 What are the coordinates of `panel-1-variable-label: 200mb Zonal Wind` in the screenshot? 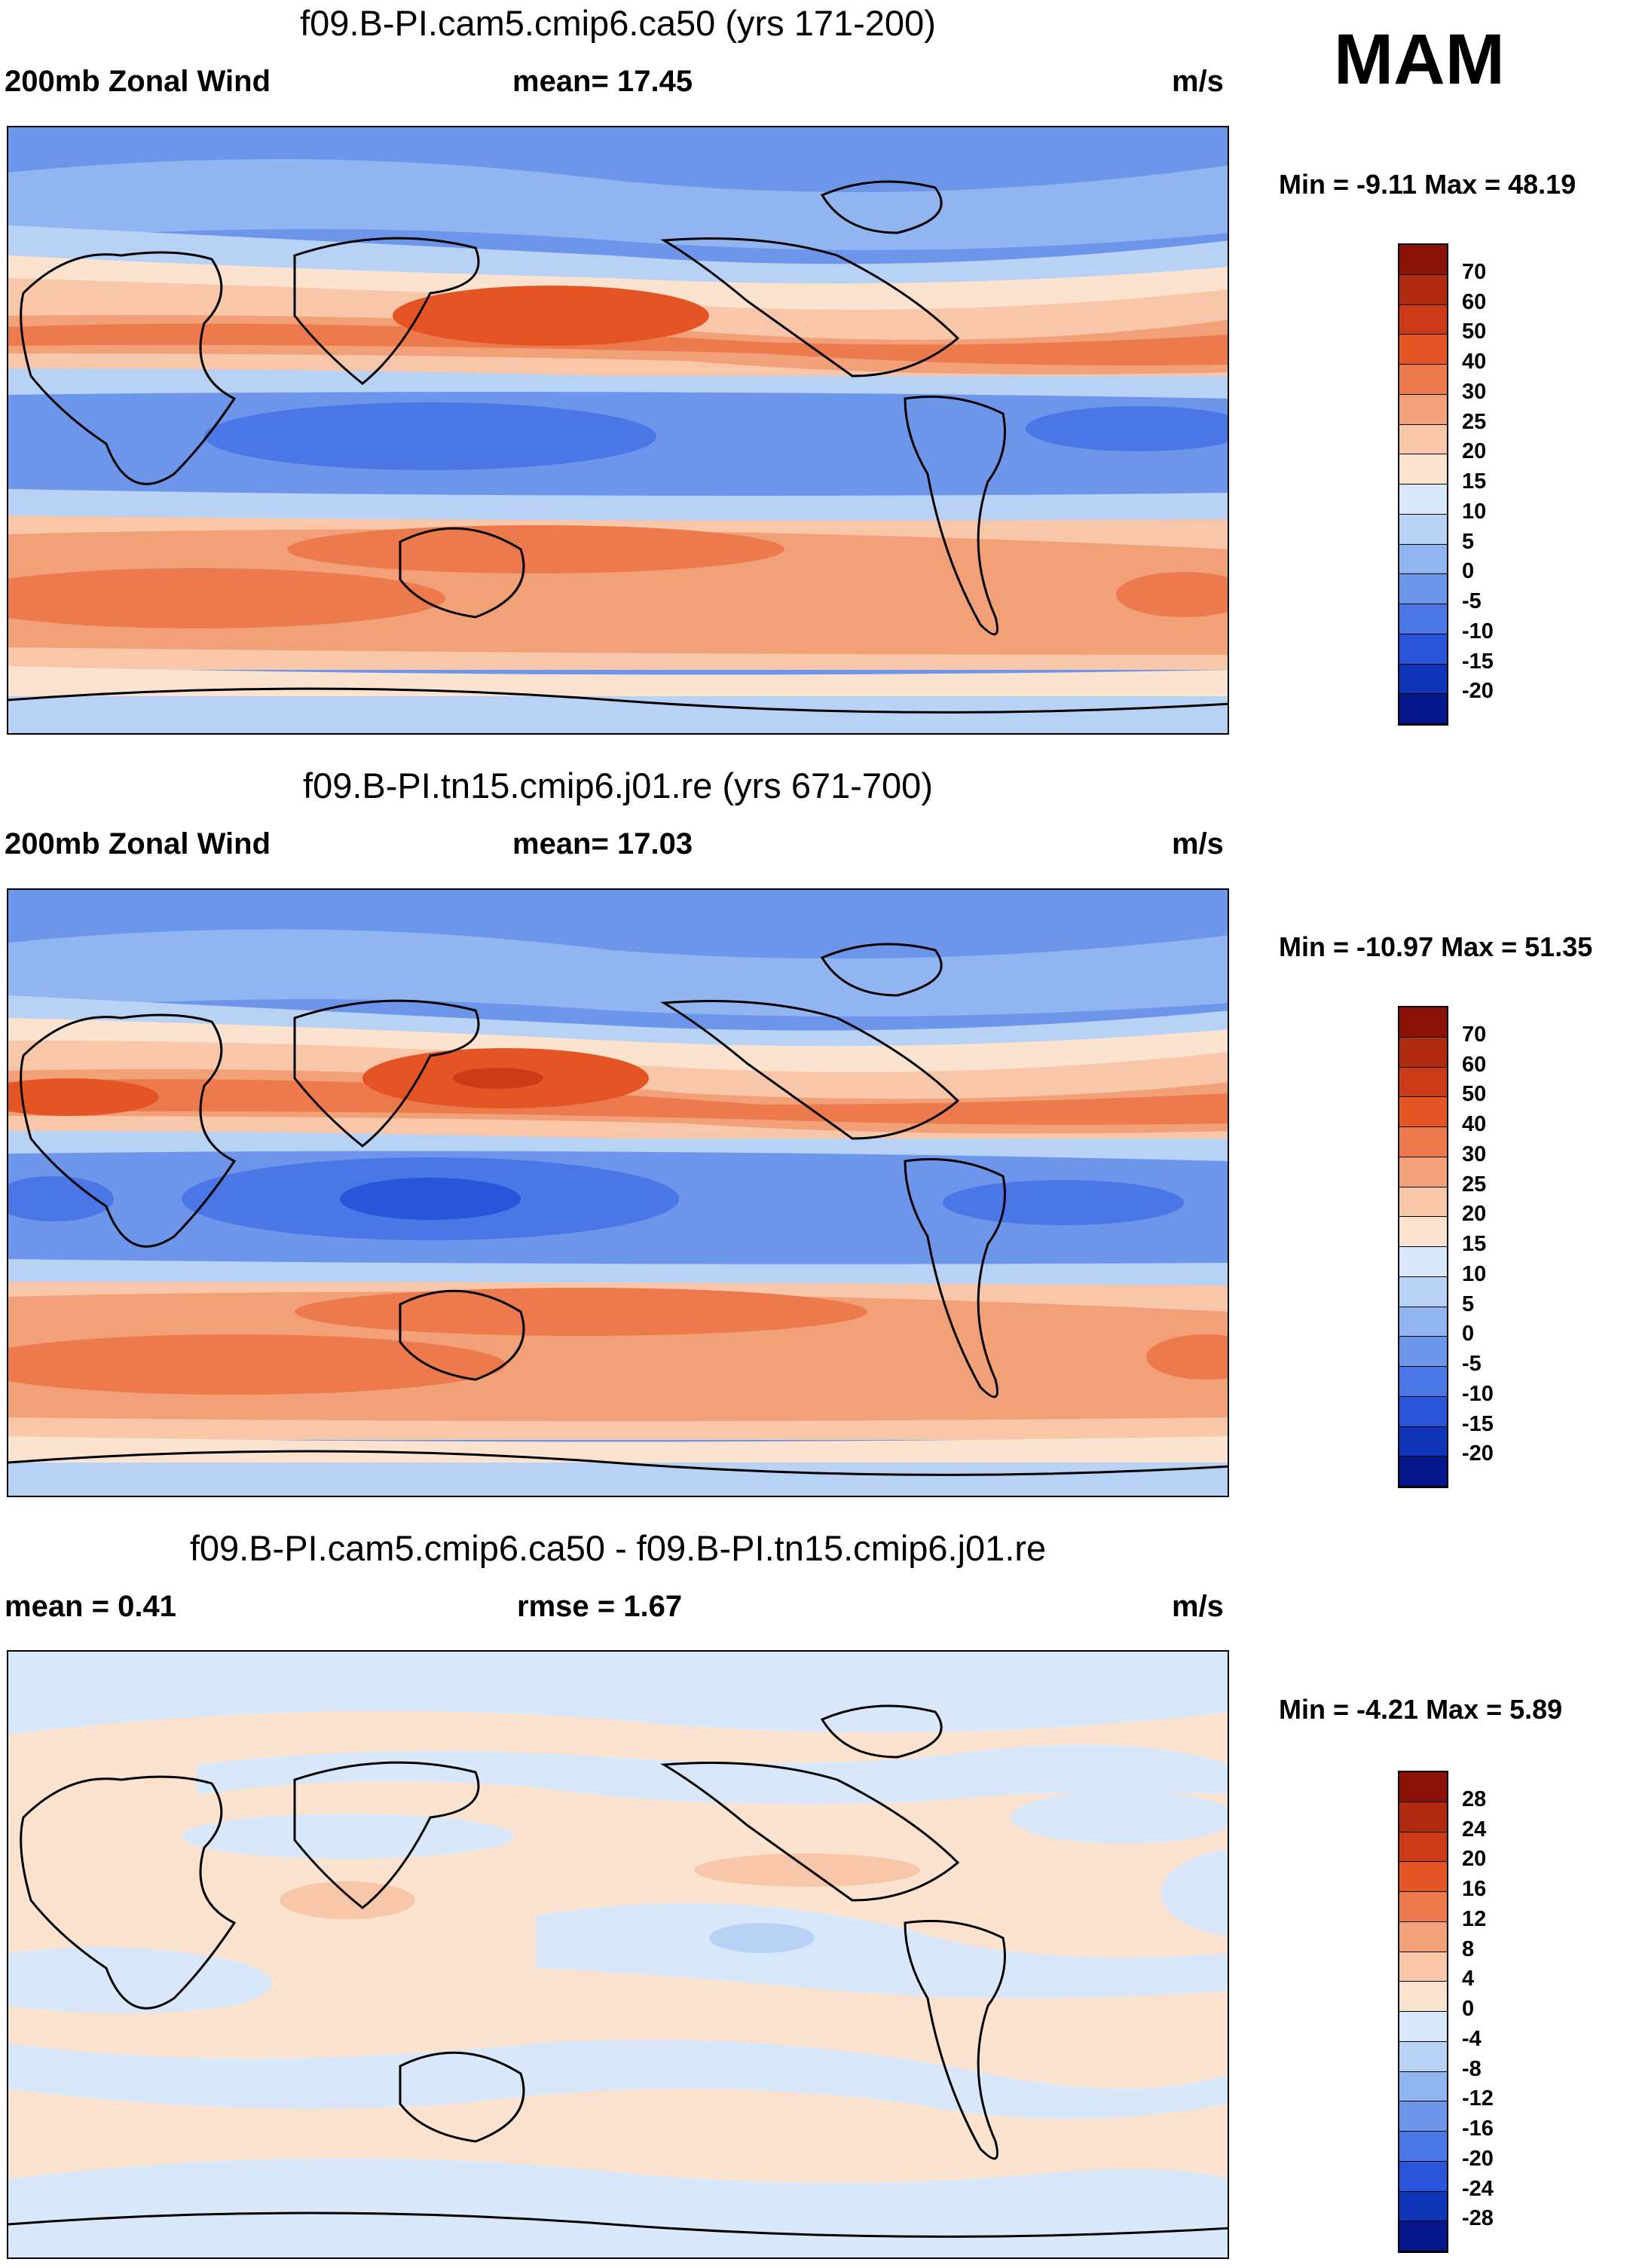 It's located at (138, 81).